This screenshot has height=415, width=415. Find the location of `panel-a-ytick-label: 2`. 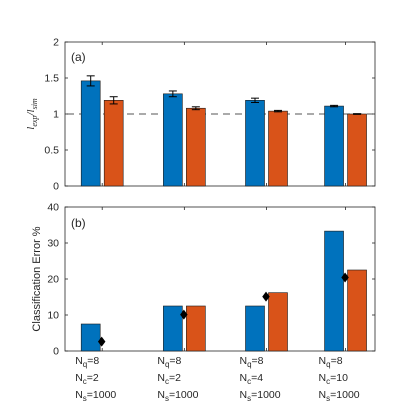

panel-a-ytick-label: 2 is located at coordinates (56, 43).